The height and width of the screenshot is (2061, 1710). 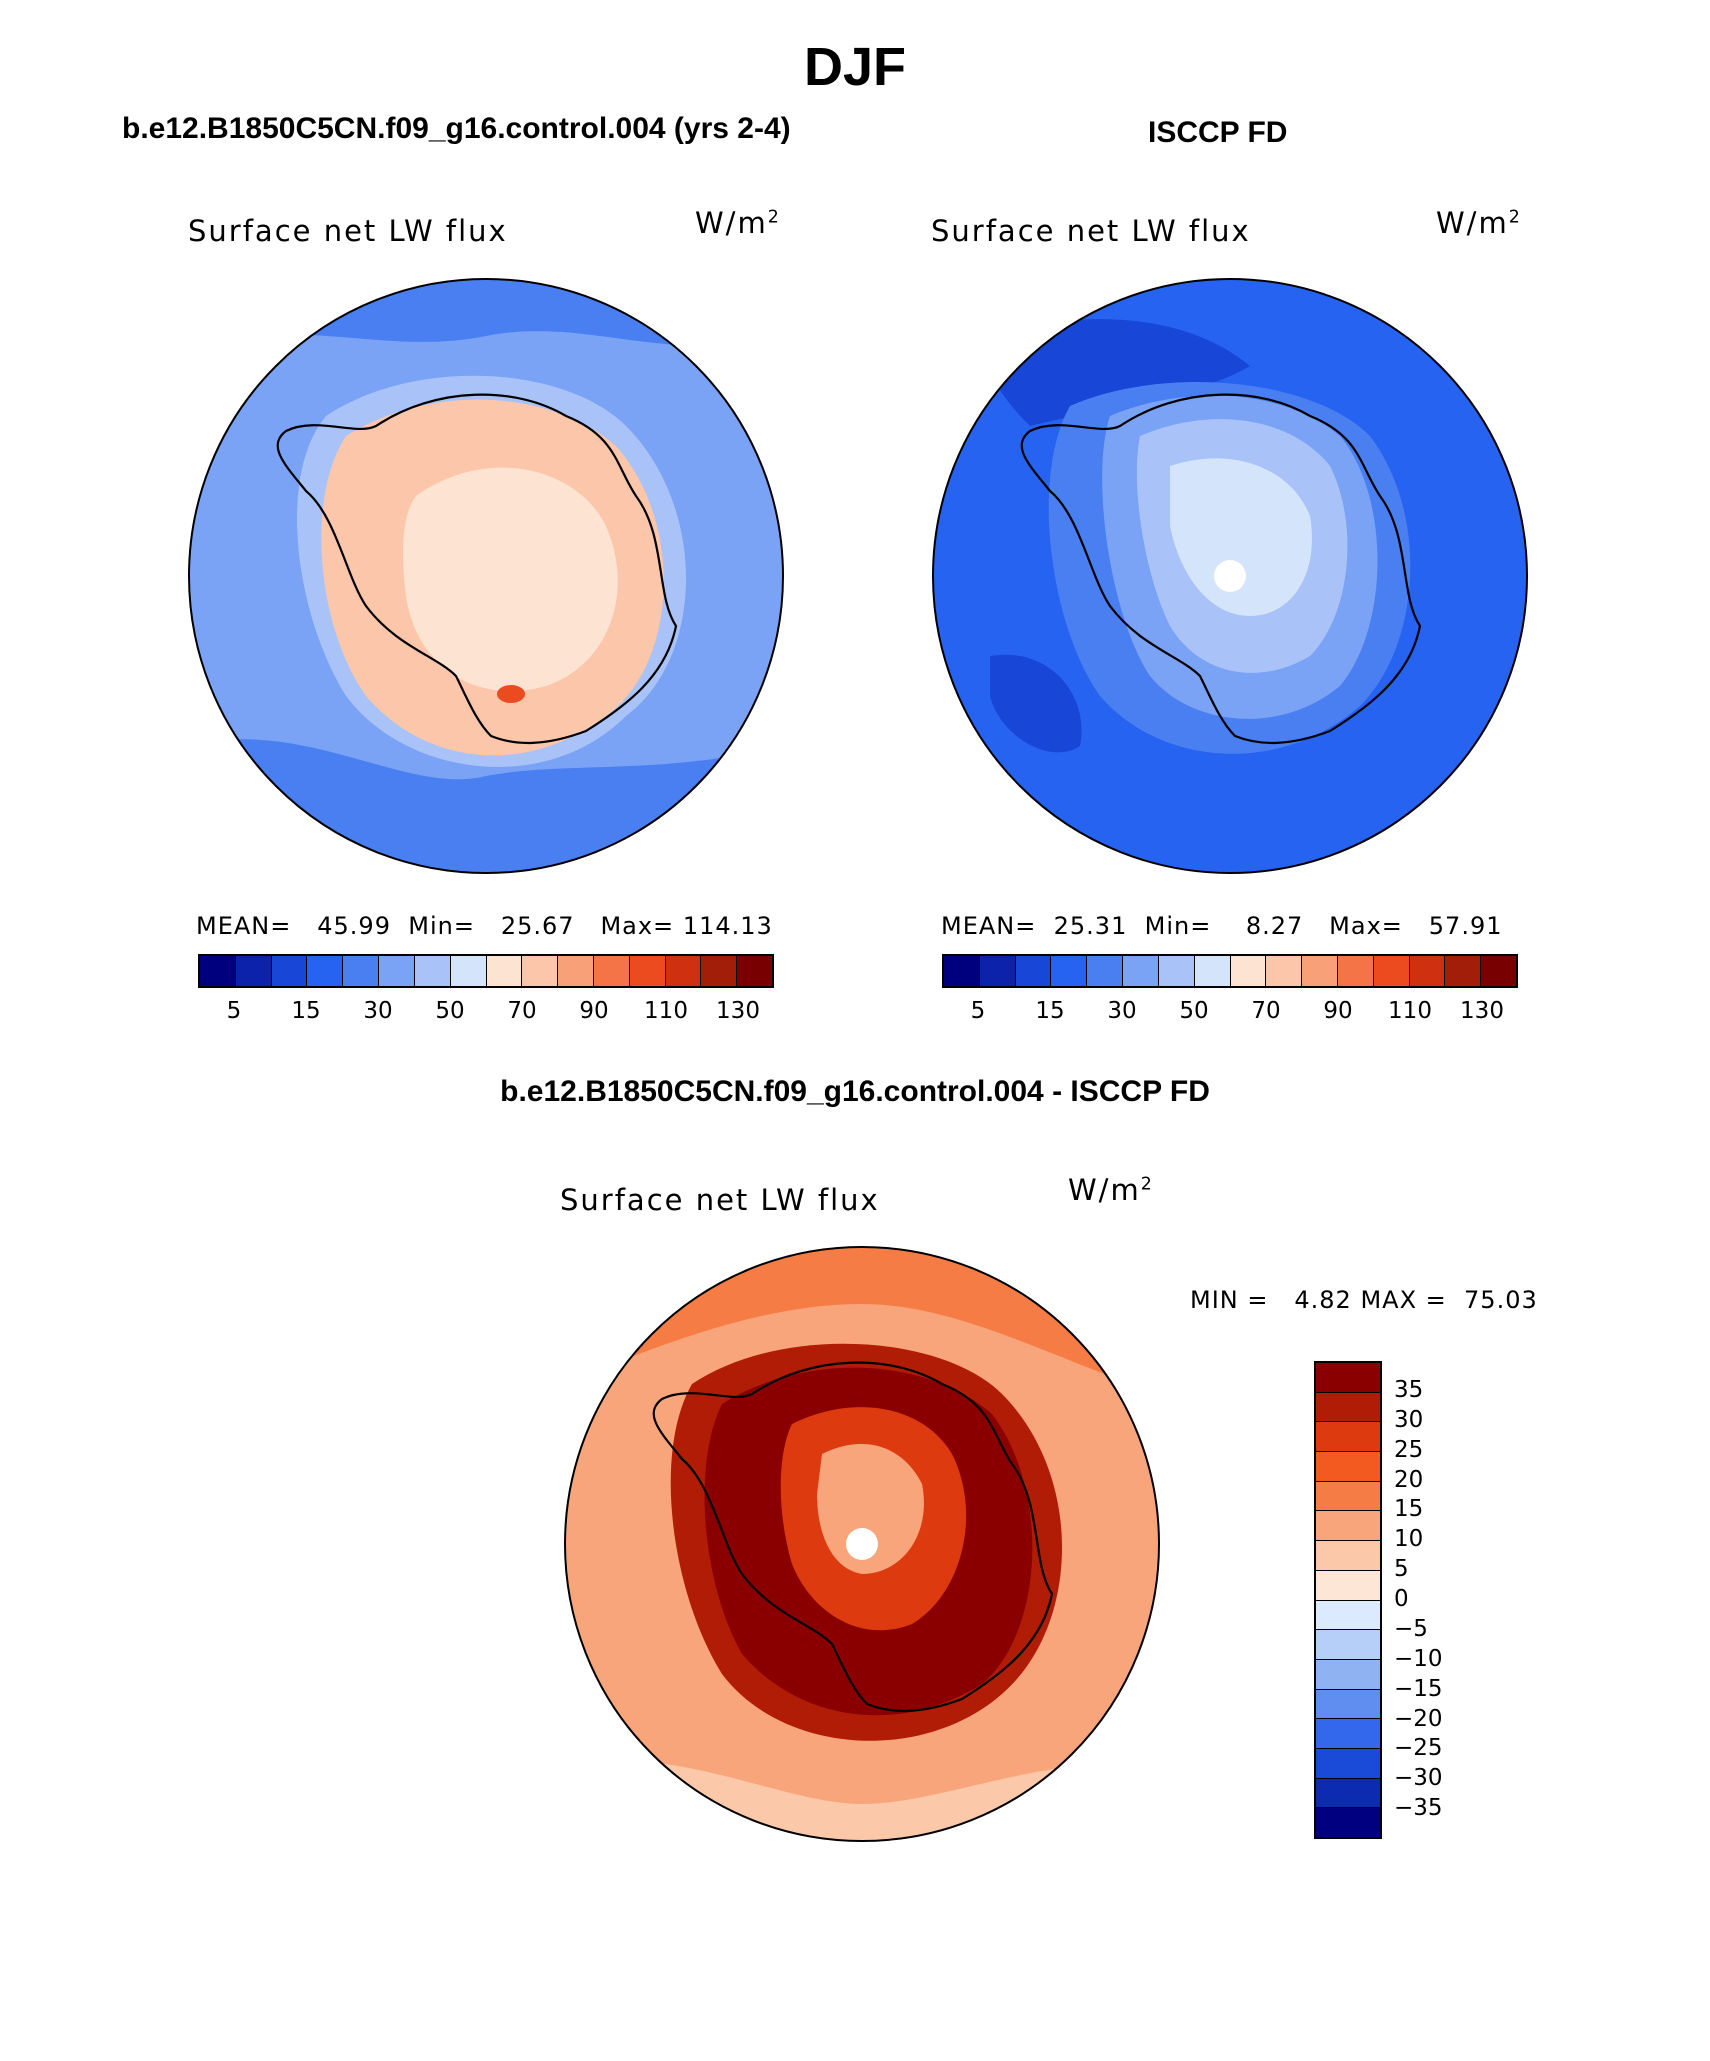 What do you see at coordinates (1401, 1569) in the screenshot?
I see `diff-colorbar-tick-label: 5` at bounding box center [1401, 1569].